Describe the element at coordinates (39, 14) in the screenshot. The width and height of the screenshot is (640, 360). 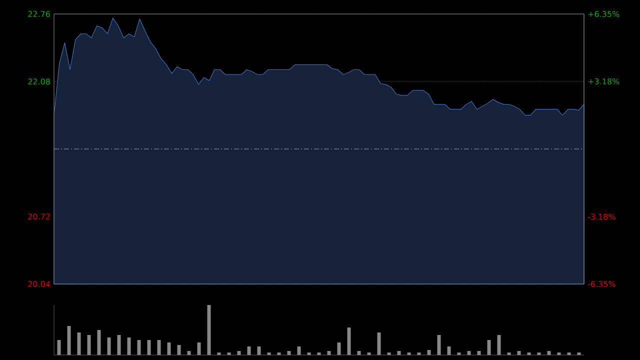
I see `y-tick-label: 22.76` at that location.